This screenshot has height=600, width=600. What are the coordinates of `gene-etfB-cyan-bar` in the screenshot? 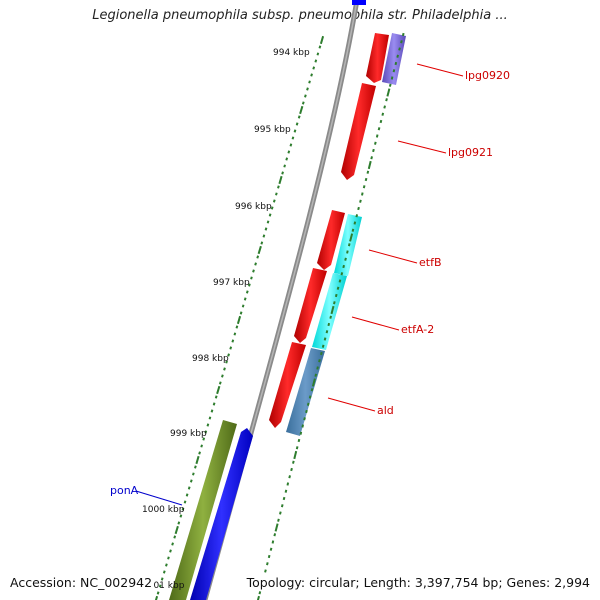 It's located at (348, 245).